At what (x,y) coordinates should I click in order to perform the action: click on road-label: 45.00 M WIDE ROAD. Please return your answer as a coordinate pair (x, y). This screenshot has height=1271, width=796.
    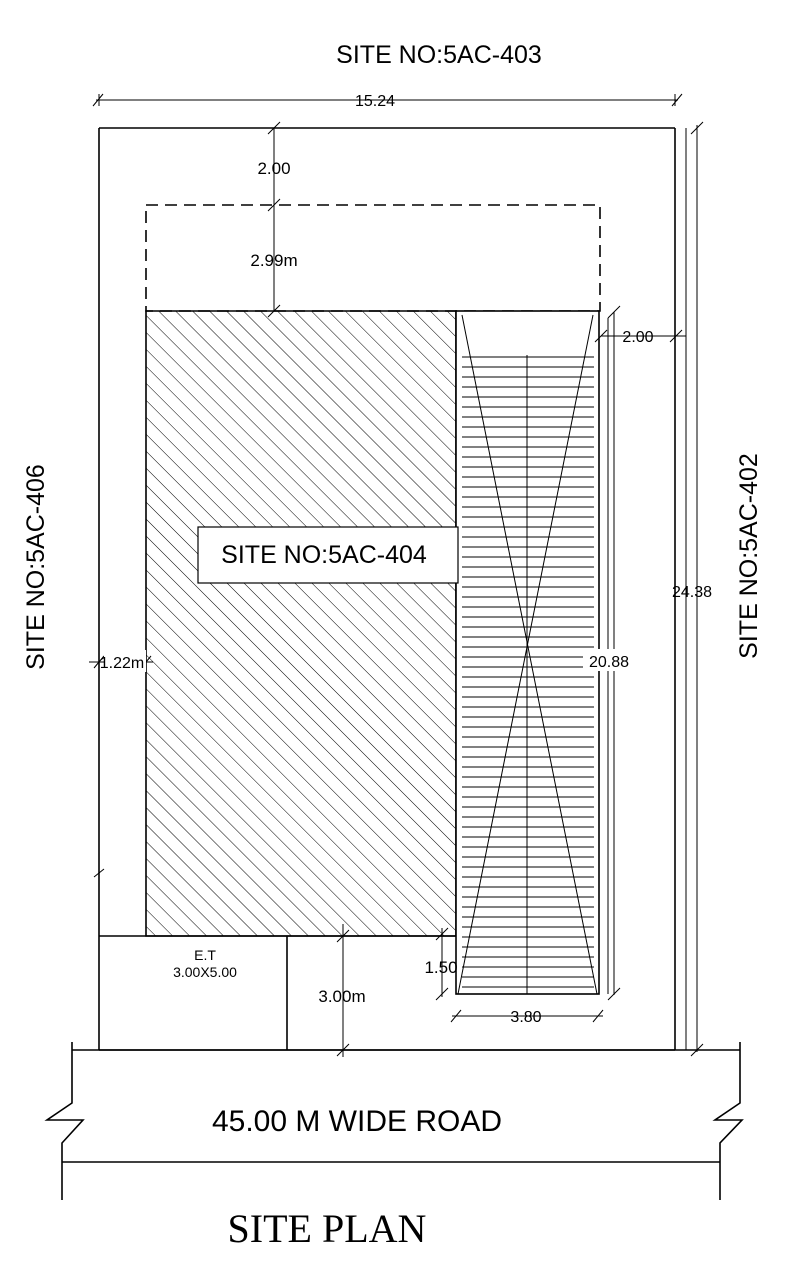
    Looking at the image, I should click on (357, 1121).